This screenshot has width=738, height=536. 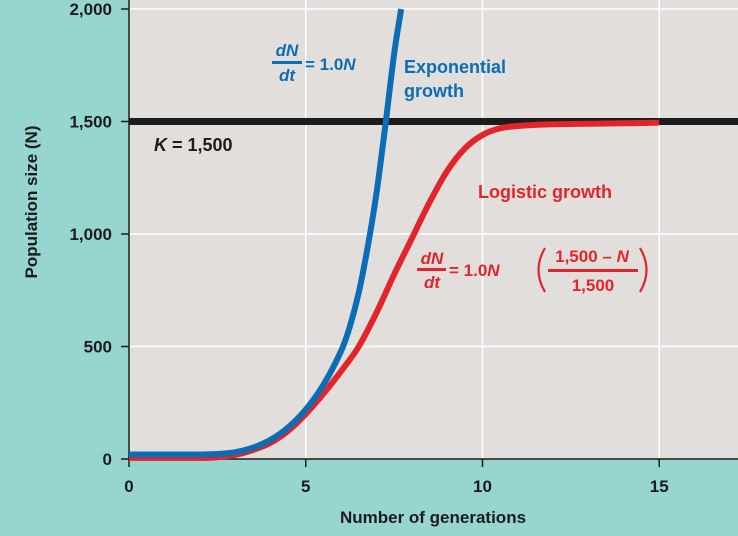 What do you see at coordinates (541, 270) in the screenshot?
I see `log-eq-left-paren` at bounding box center [541, 270].